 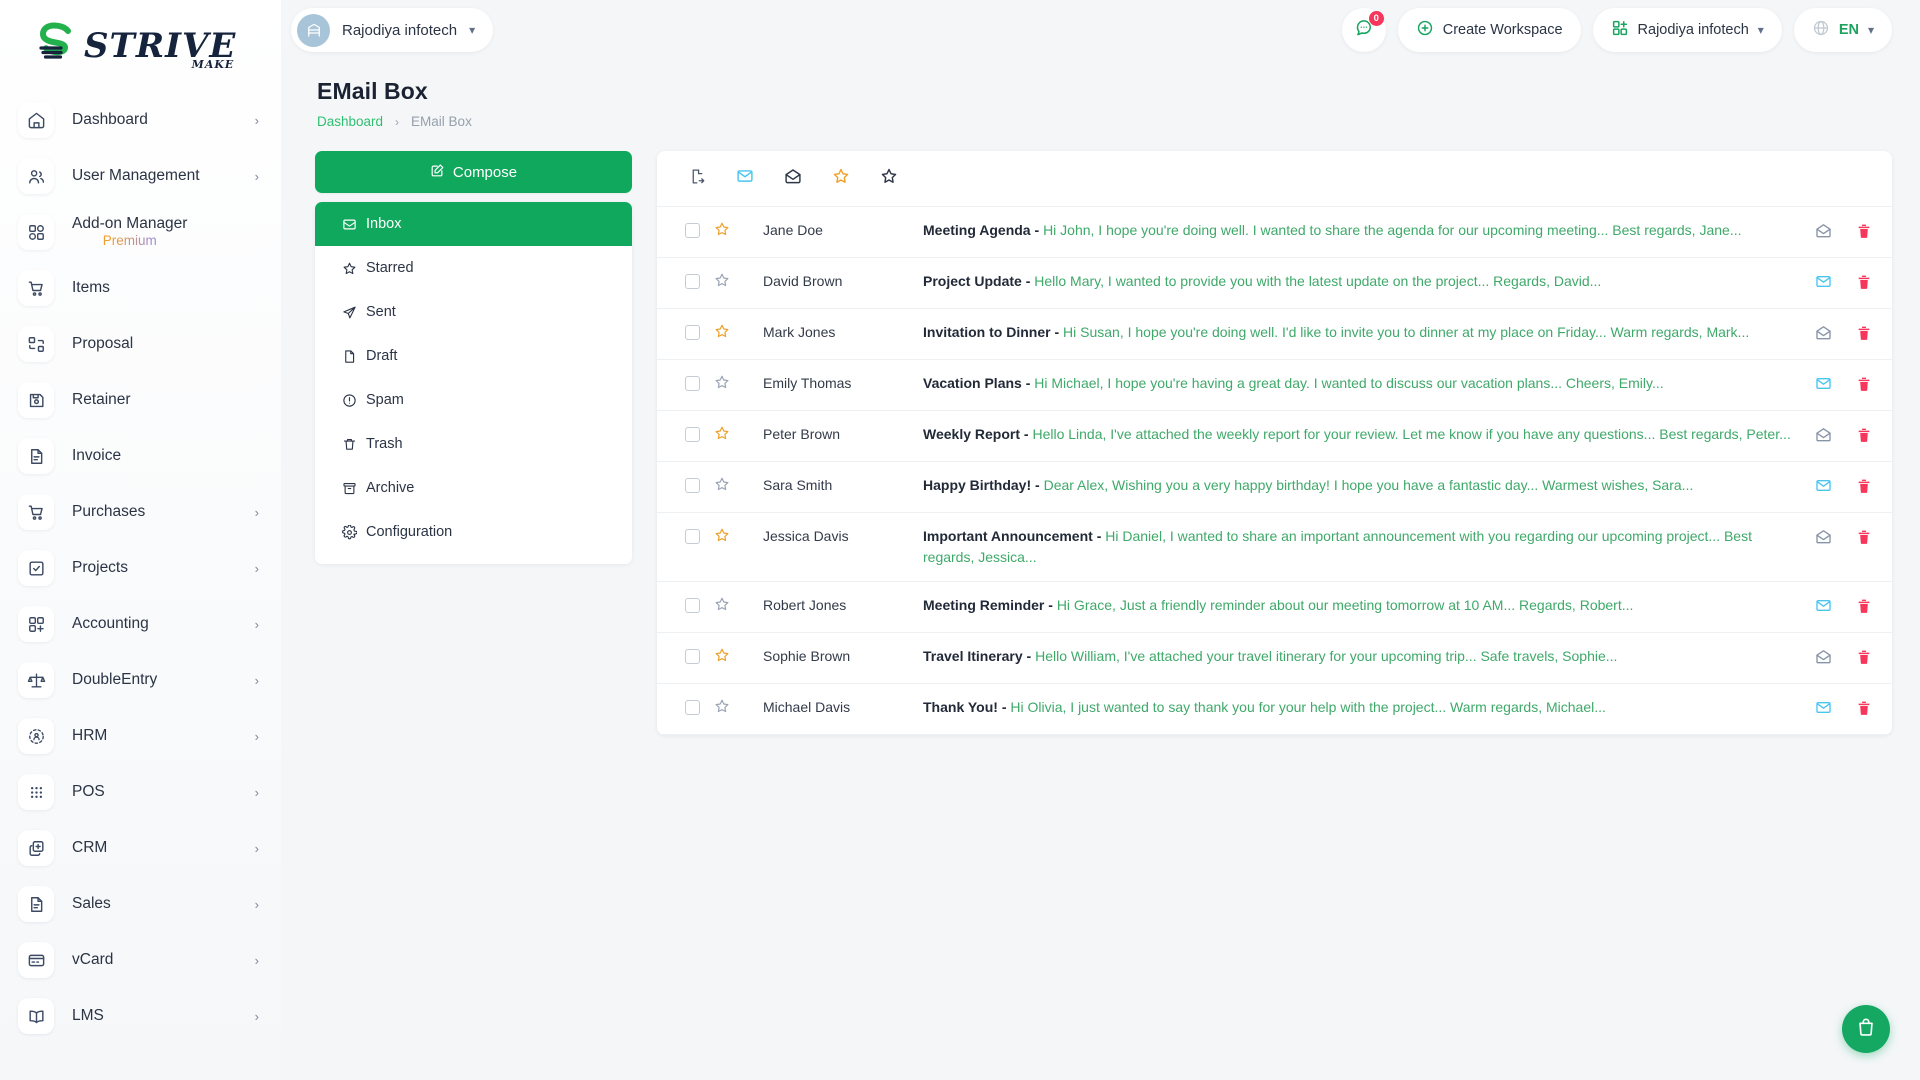 What do you see at coordinates (140, 1016) in the screenshot?
I see `sidebar-item-lms: LMS ›` at bounding box center [140, 1016].